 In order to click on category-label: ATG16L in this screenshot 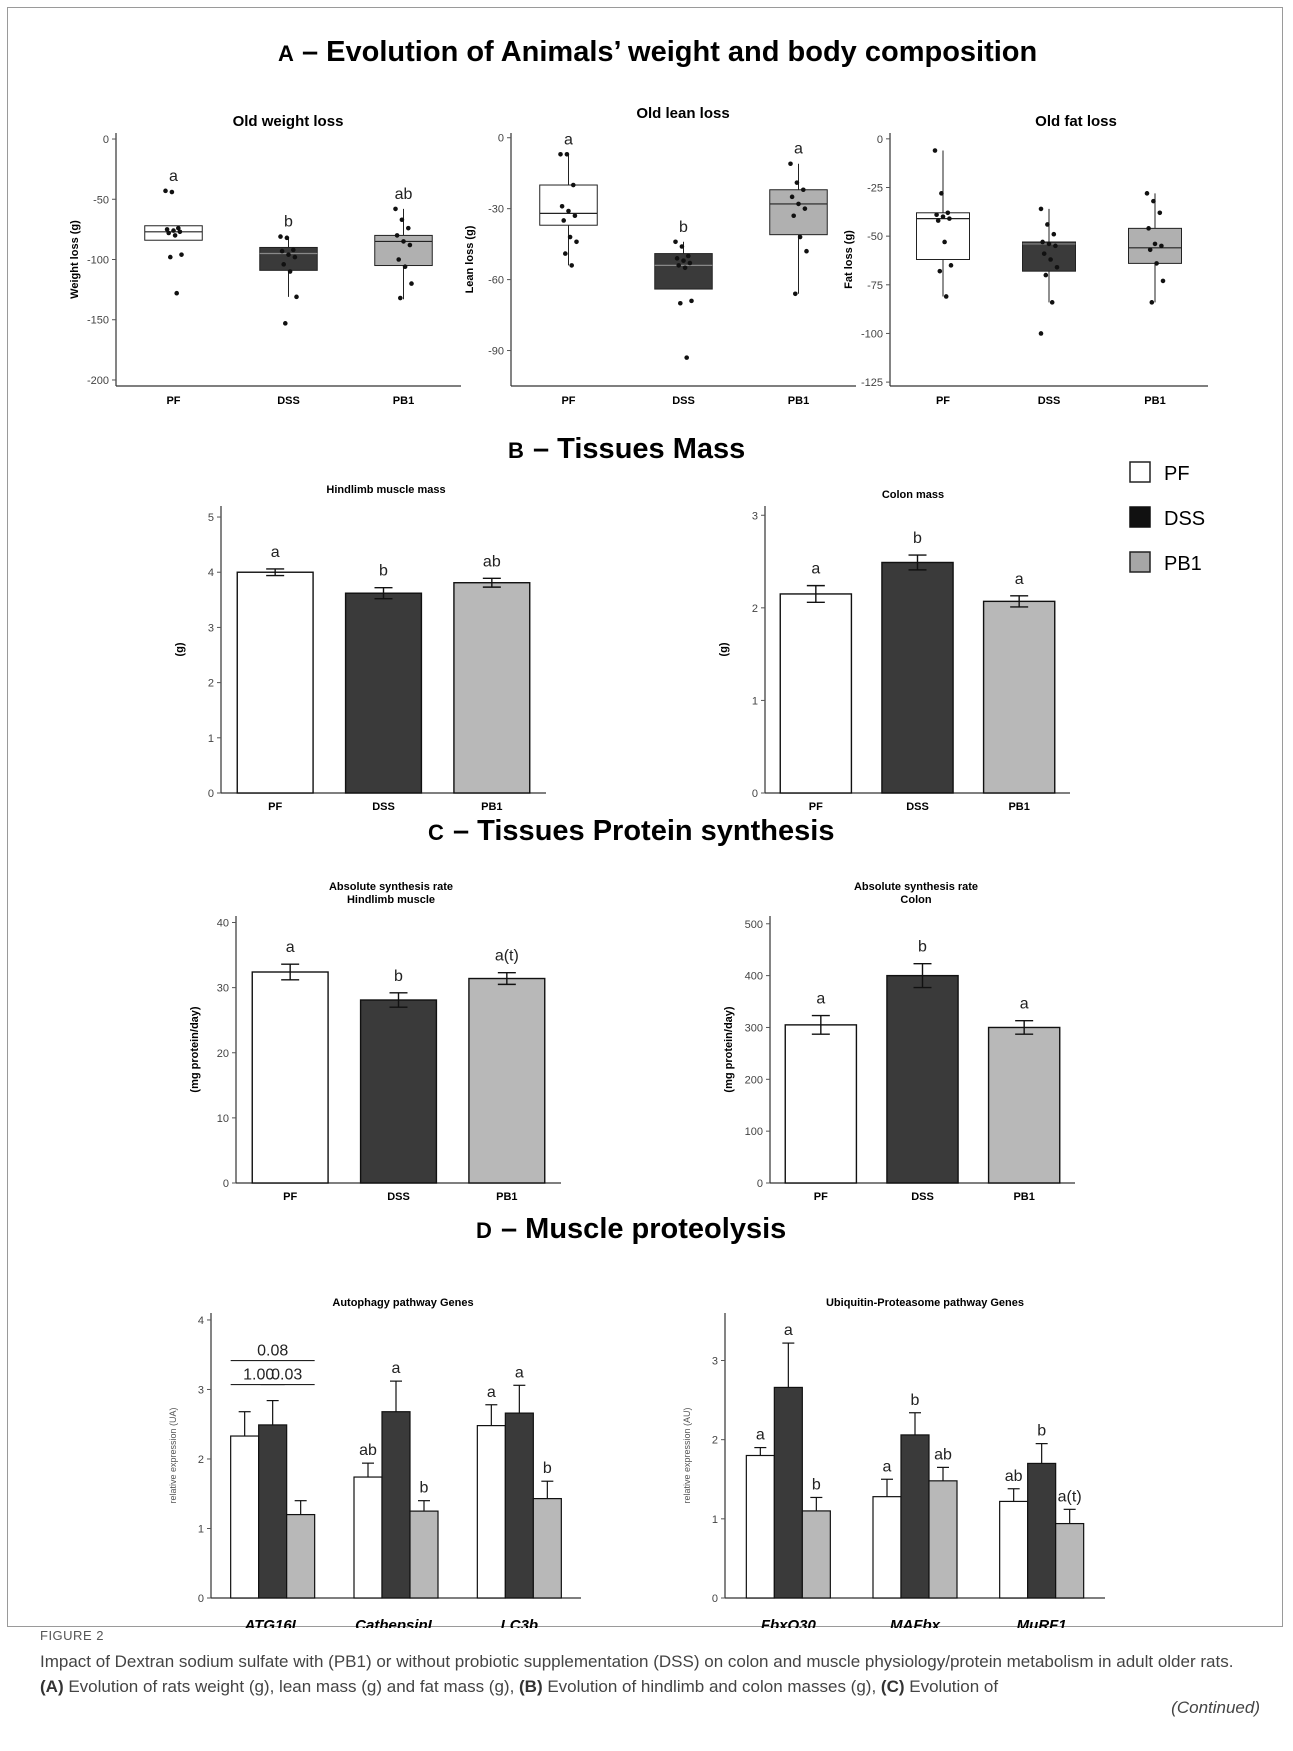, I will do `click(271, 1622)`.